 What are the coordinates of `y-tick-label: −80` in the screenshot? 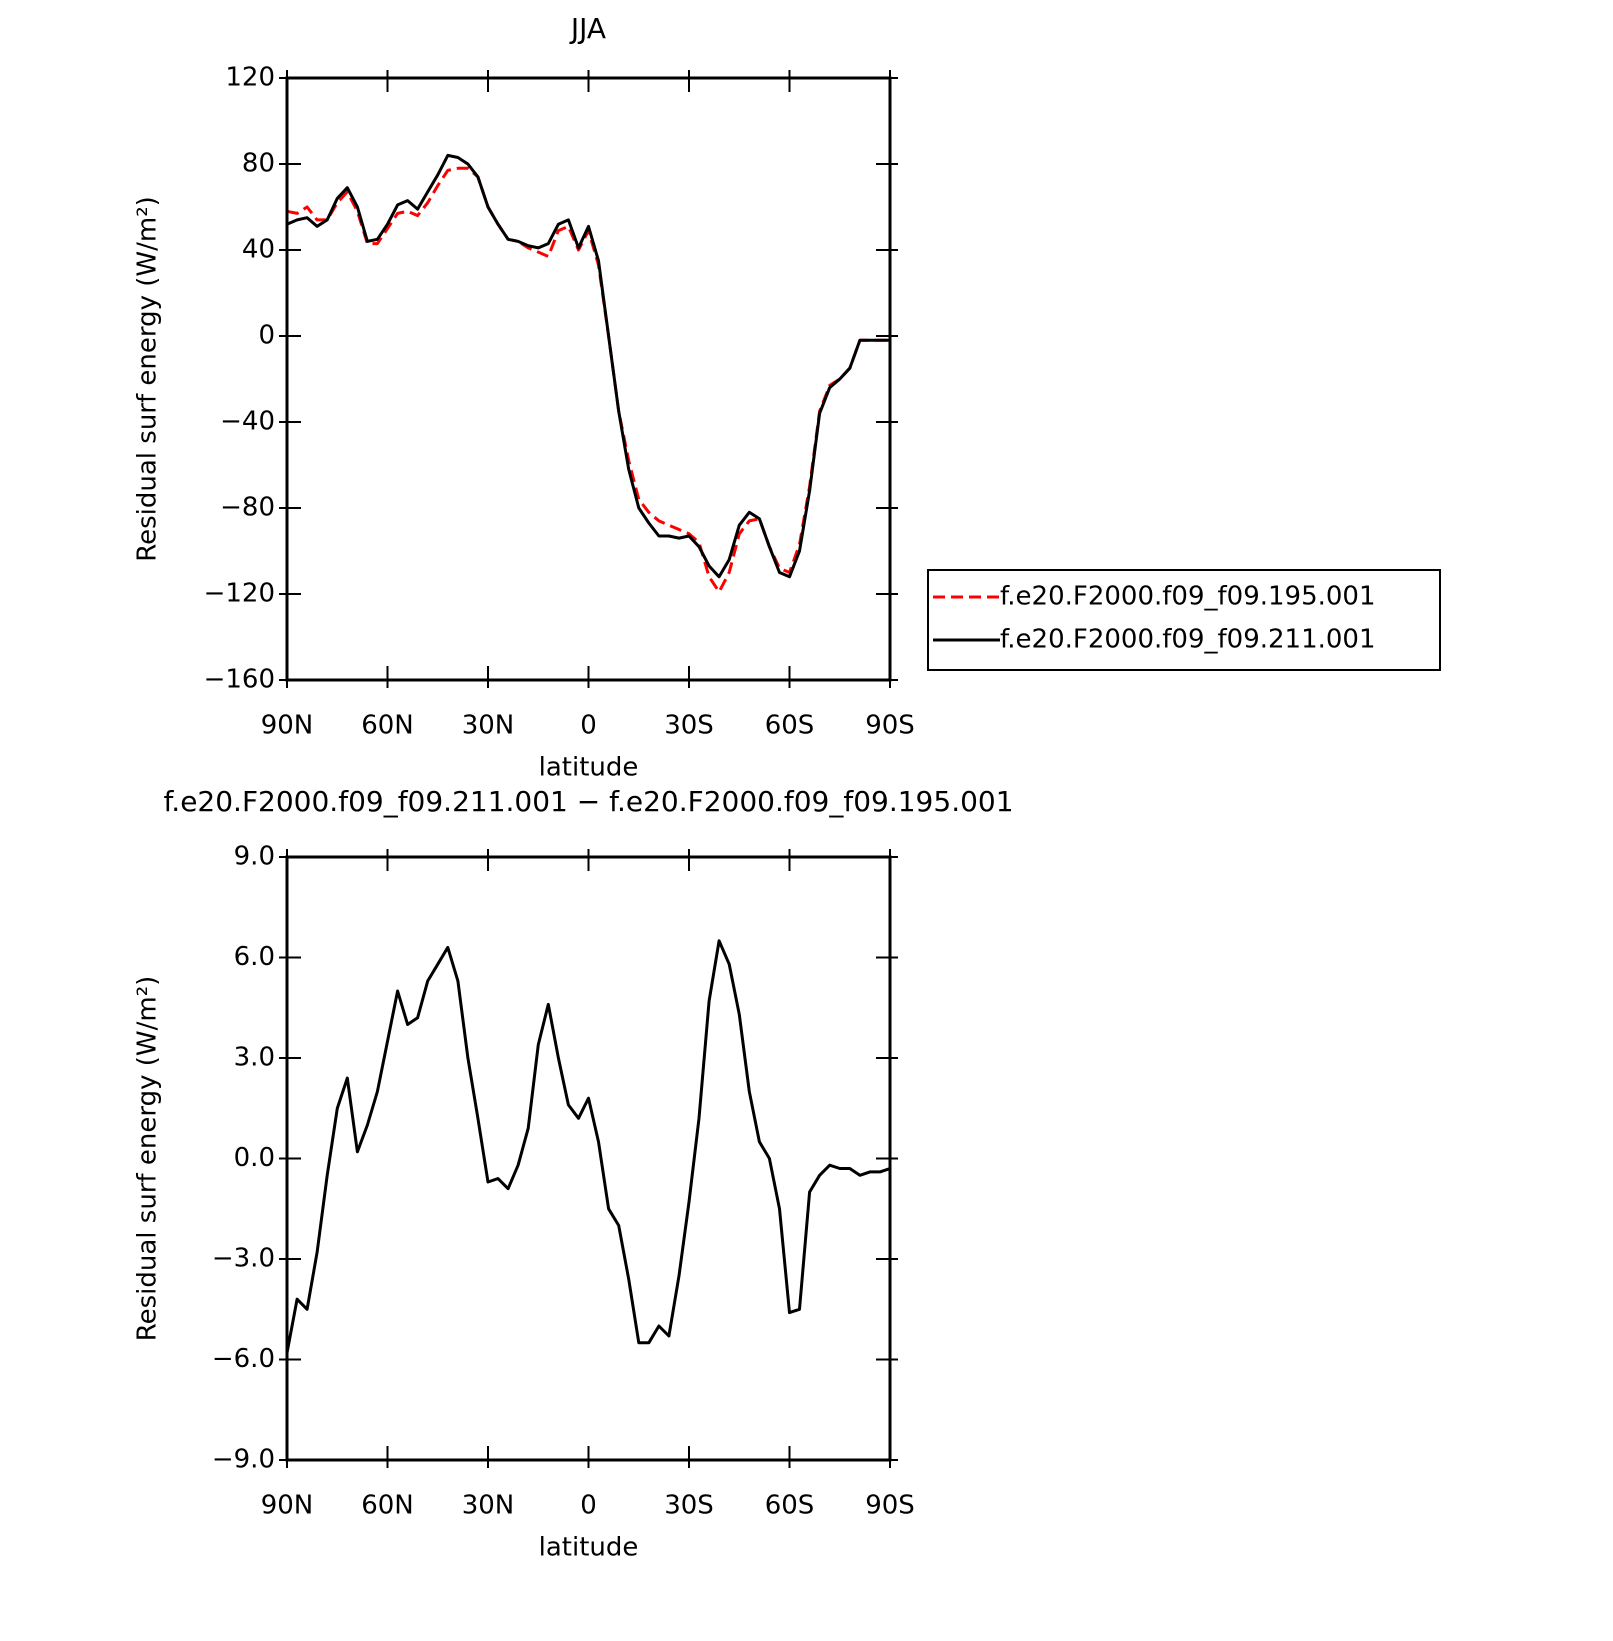 It's located at (247, 508).